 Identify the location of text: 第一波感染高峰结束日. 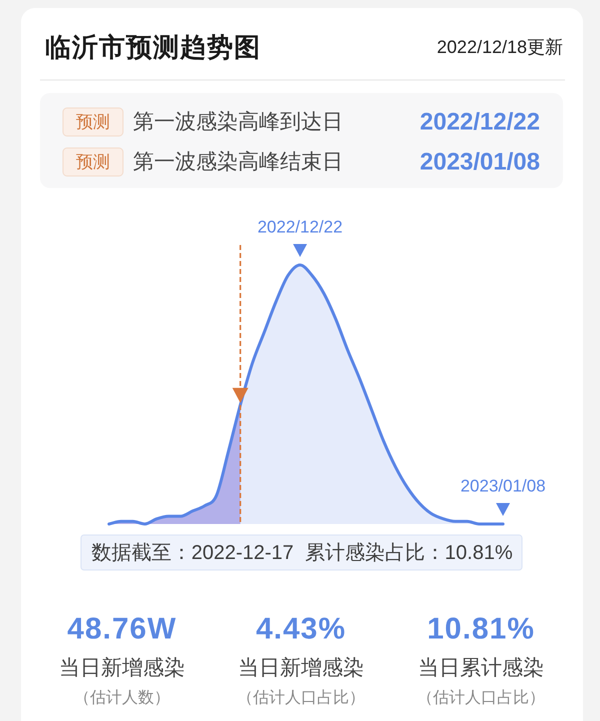
(238, 162).